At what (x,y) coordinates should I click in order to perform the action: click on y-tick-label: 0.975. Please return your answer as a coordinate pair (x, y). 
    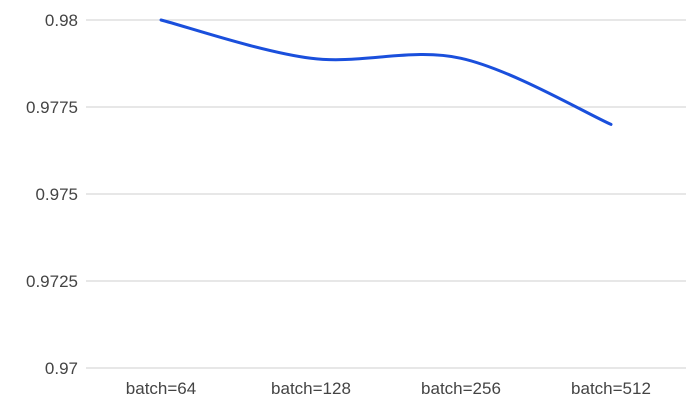
    Looking at the image, I should click on (56, 194).